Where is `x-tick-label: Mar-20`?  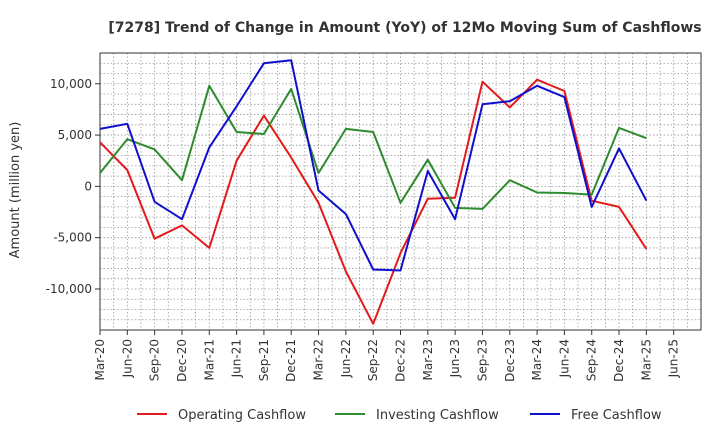
x-tick-label: Mar-20 is located at coordinates (100, 359).